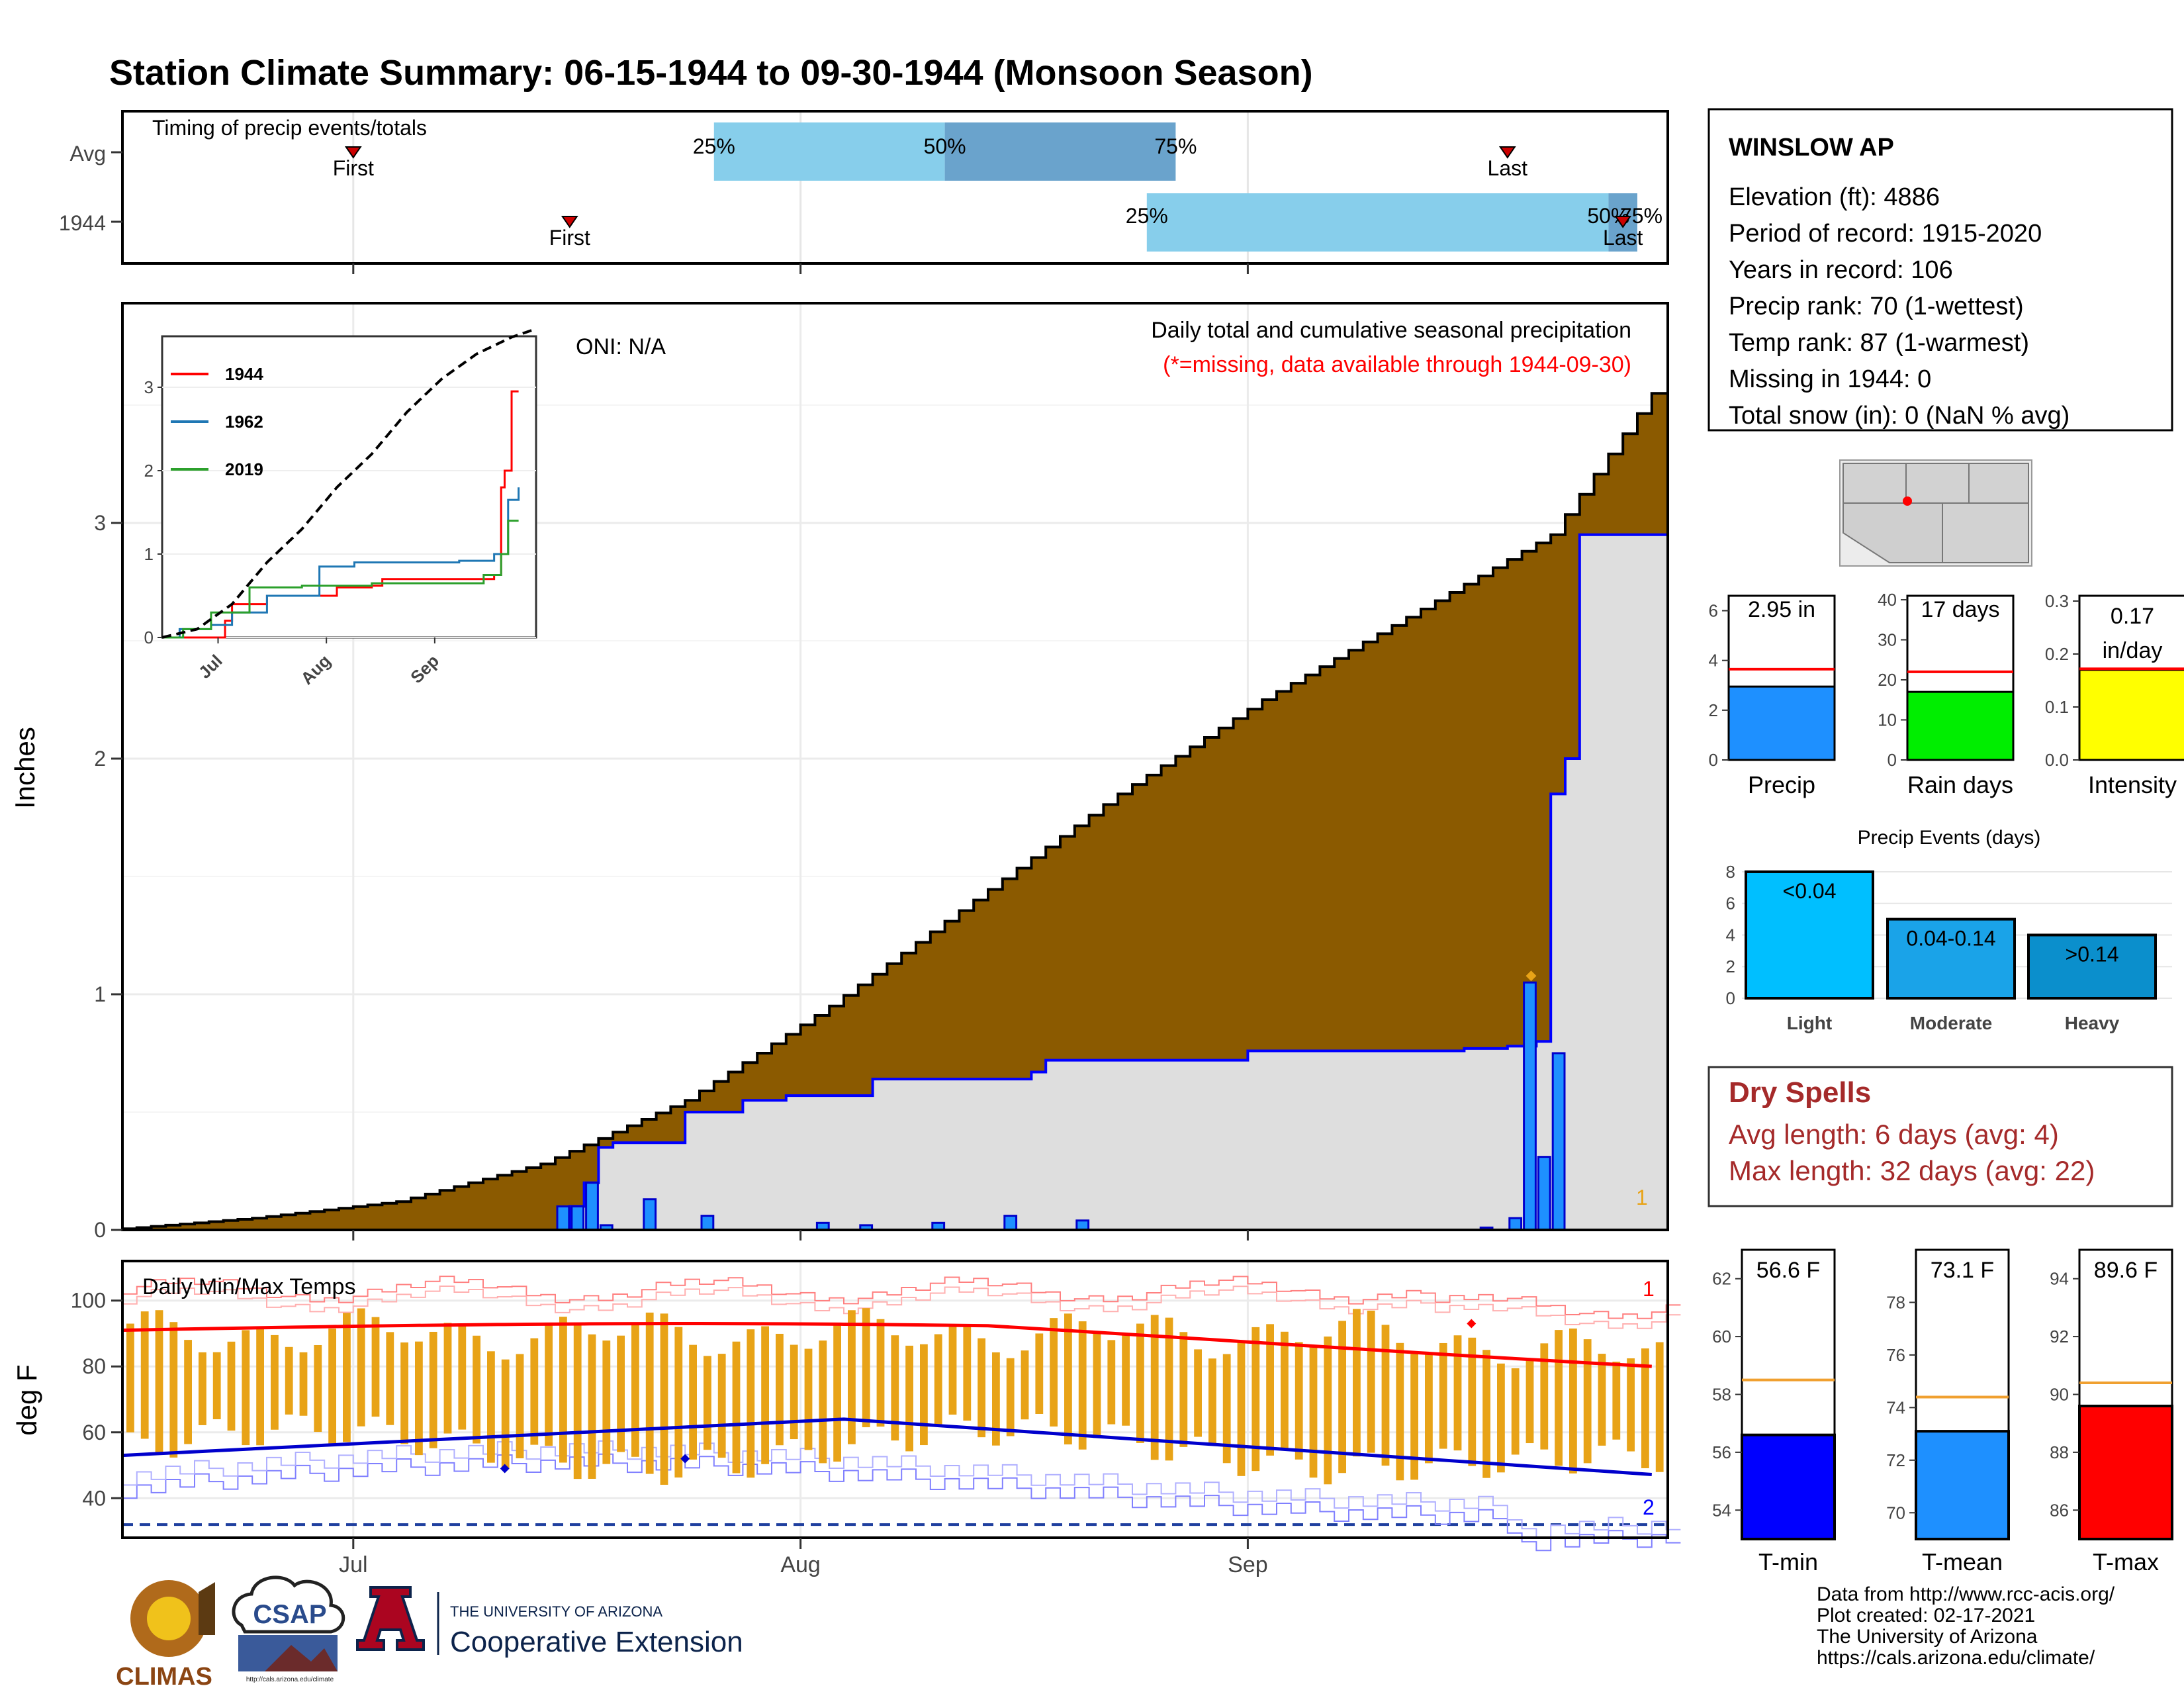 The image size is (2184, 1688). What do you see at coordinates (1926, 1615) in the screenshot?
I see `footer-line: Plot created: 02-17-2021` at bounding box center [1926, 1615].